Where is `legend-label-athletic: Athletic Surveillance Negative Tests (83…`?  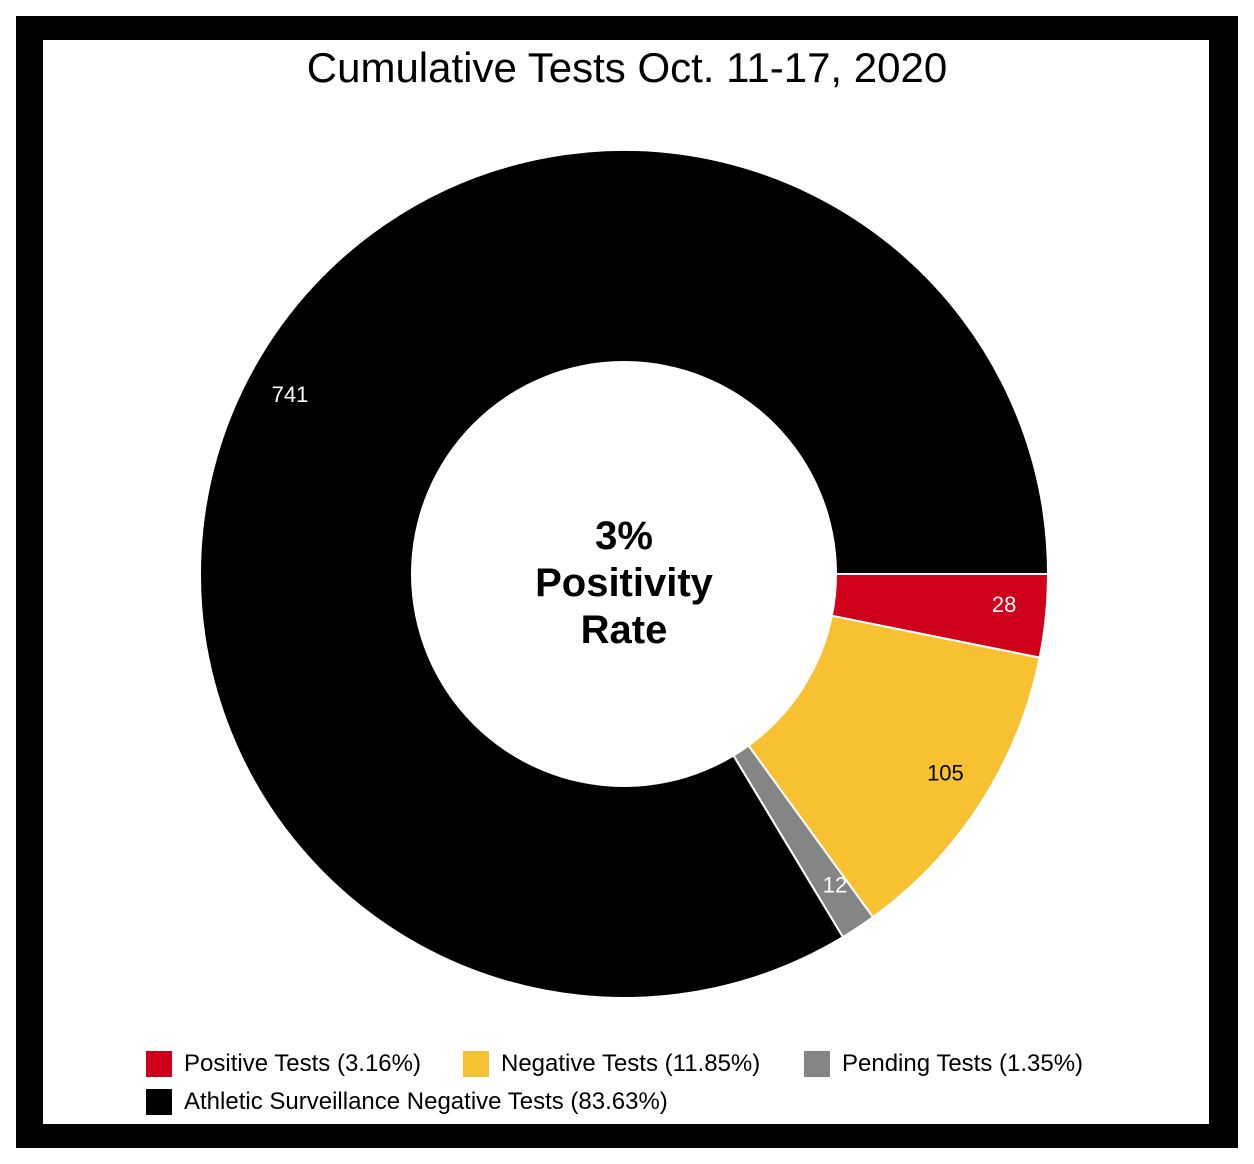 legend-label-athletic: Athletic Surveillance Negative Tests (83… is located at coordinates (426, 1101).